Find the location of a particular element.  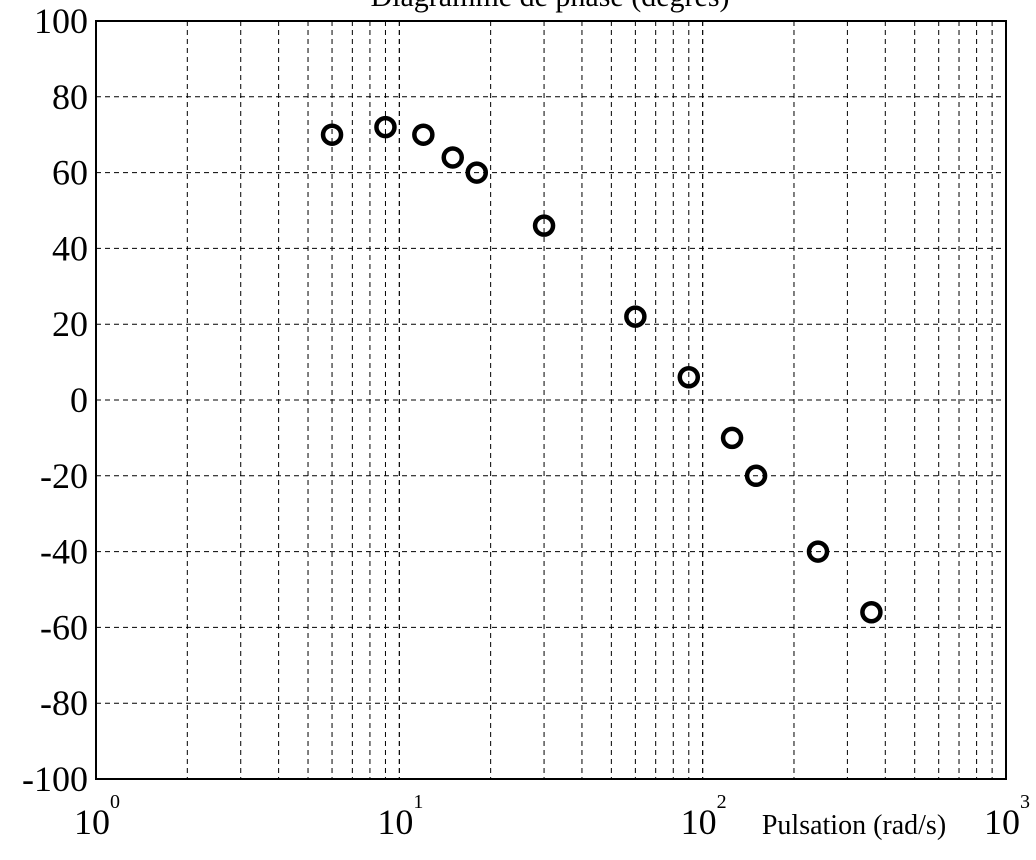

x-tick-exponent: 0 is located at coordinates (115, 802).